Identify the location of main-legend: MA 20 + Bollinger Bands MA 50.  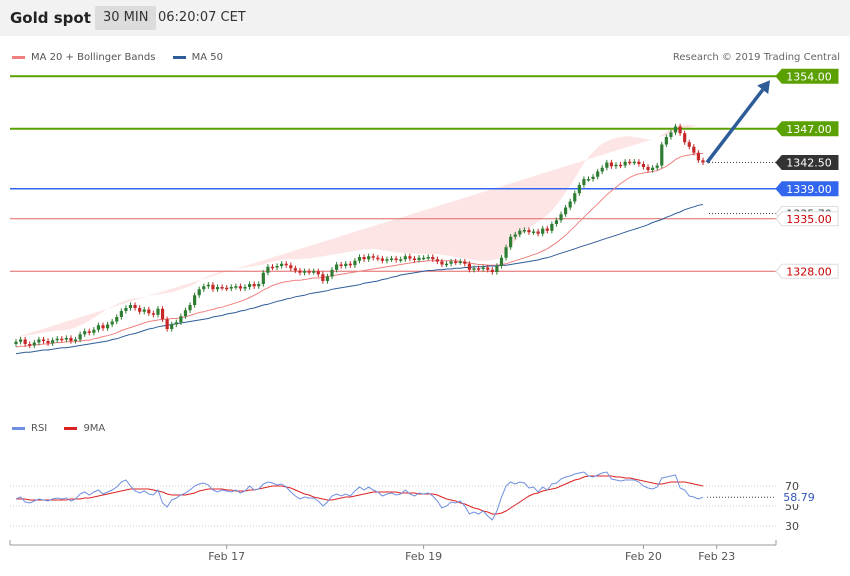
(124, 57).